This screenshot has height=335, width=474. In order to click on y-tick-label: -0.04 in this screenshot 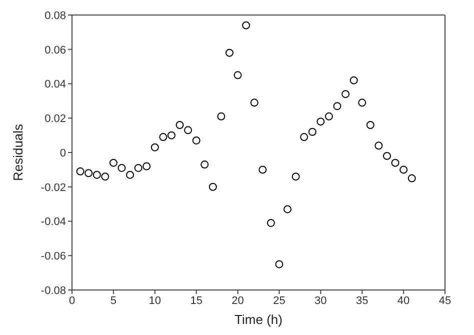, I will do `click(53, 222)`.